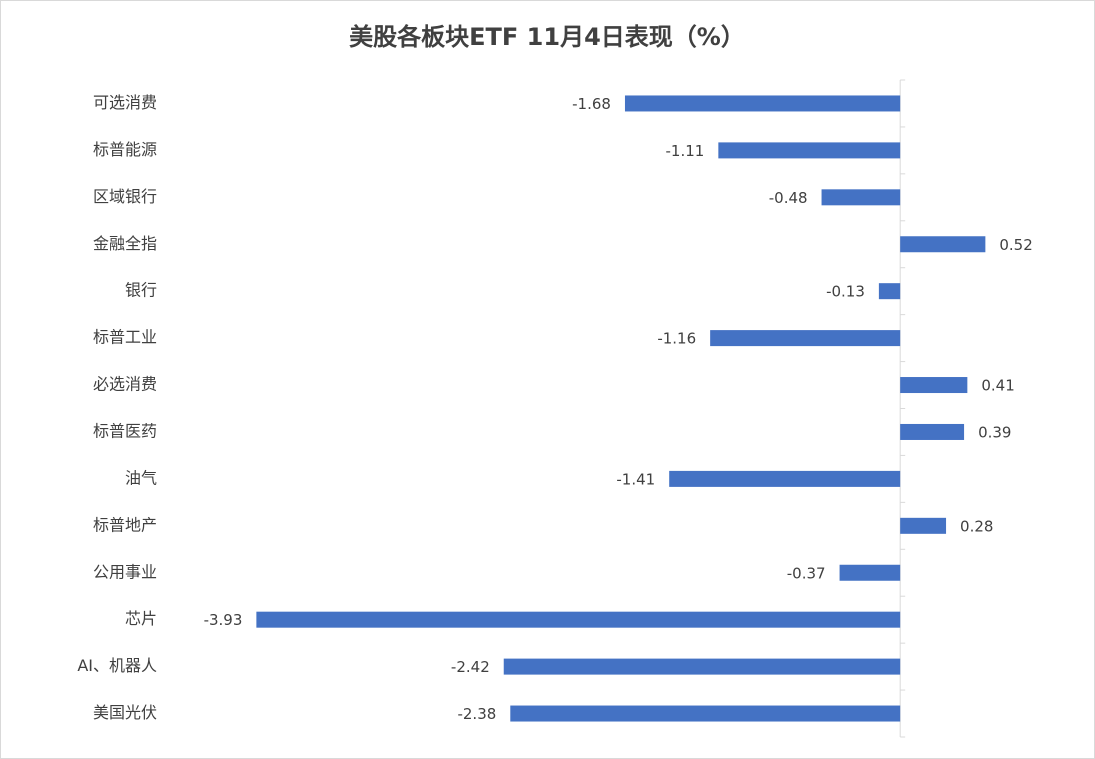 This screenshot has height=759, width=1095. I want to click on category-label: AI、机器人, so click(117, 665).